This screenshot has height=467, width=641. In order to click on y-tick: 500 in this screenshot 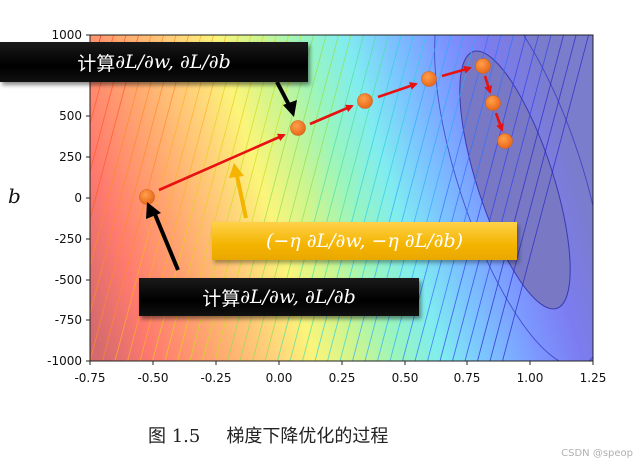, I will do `click(70, 116)`.